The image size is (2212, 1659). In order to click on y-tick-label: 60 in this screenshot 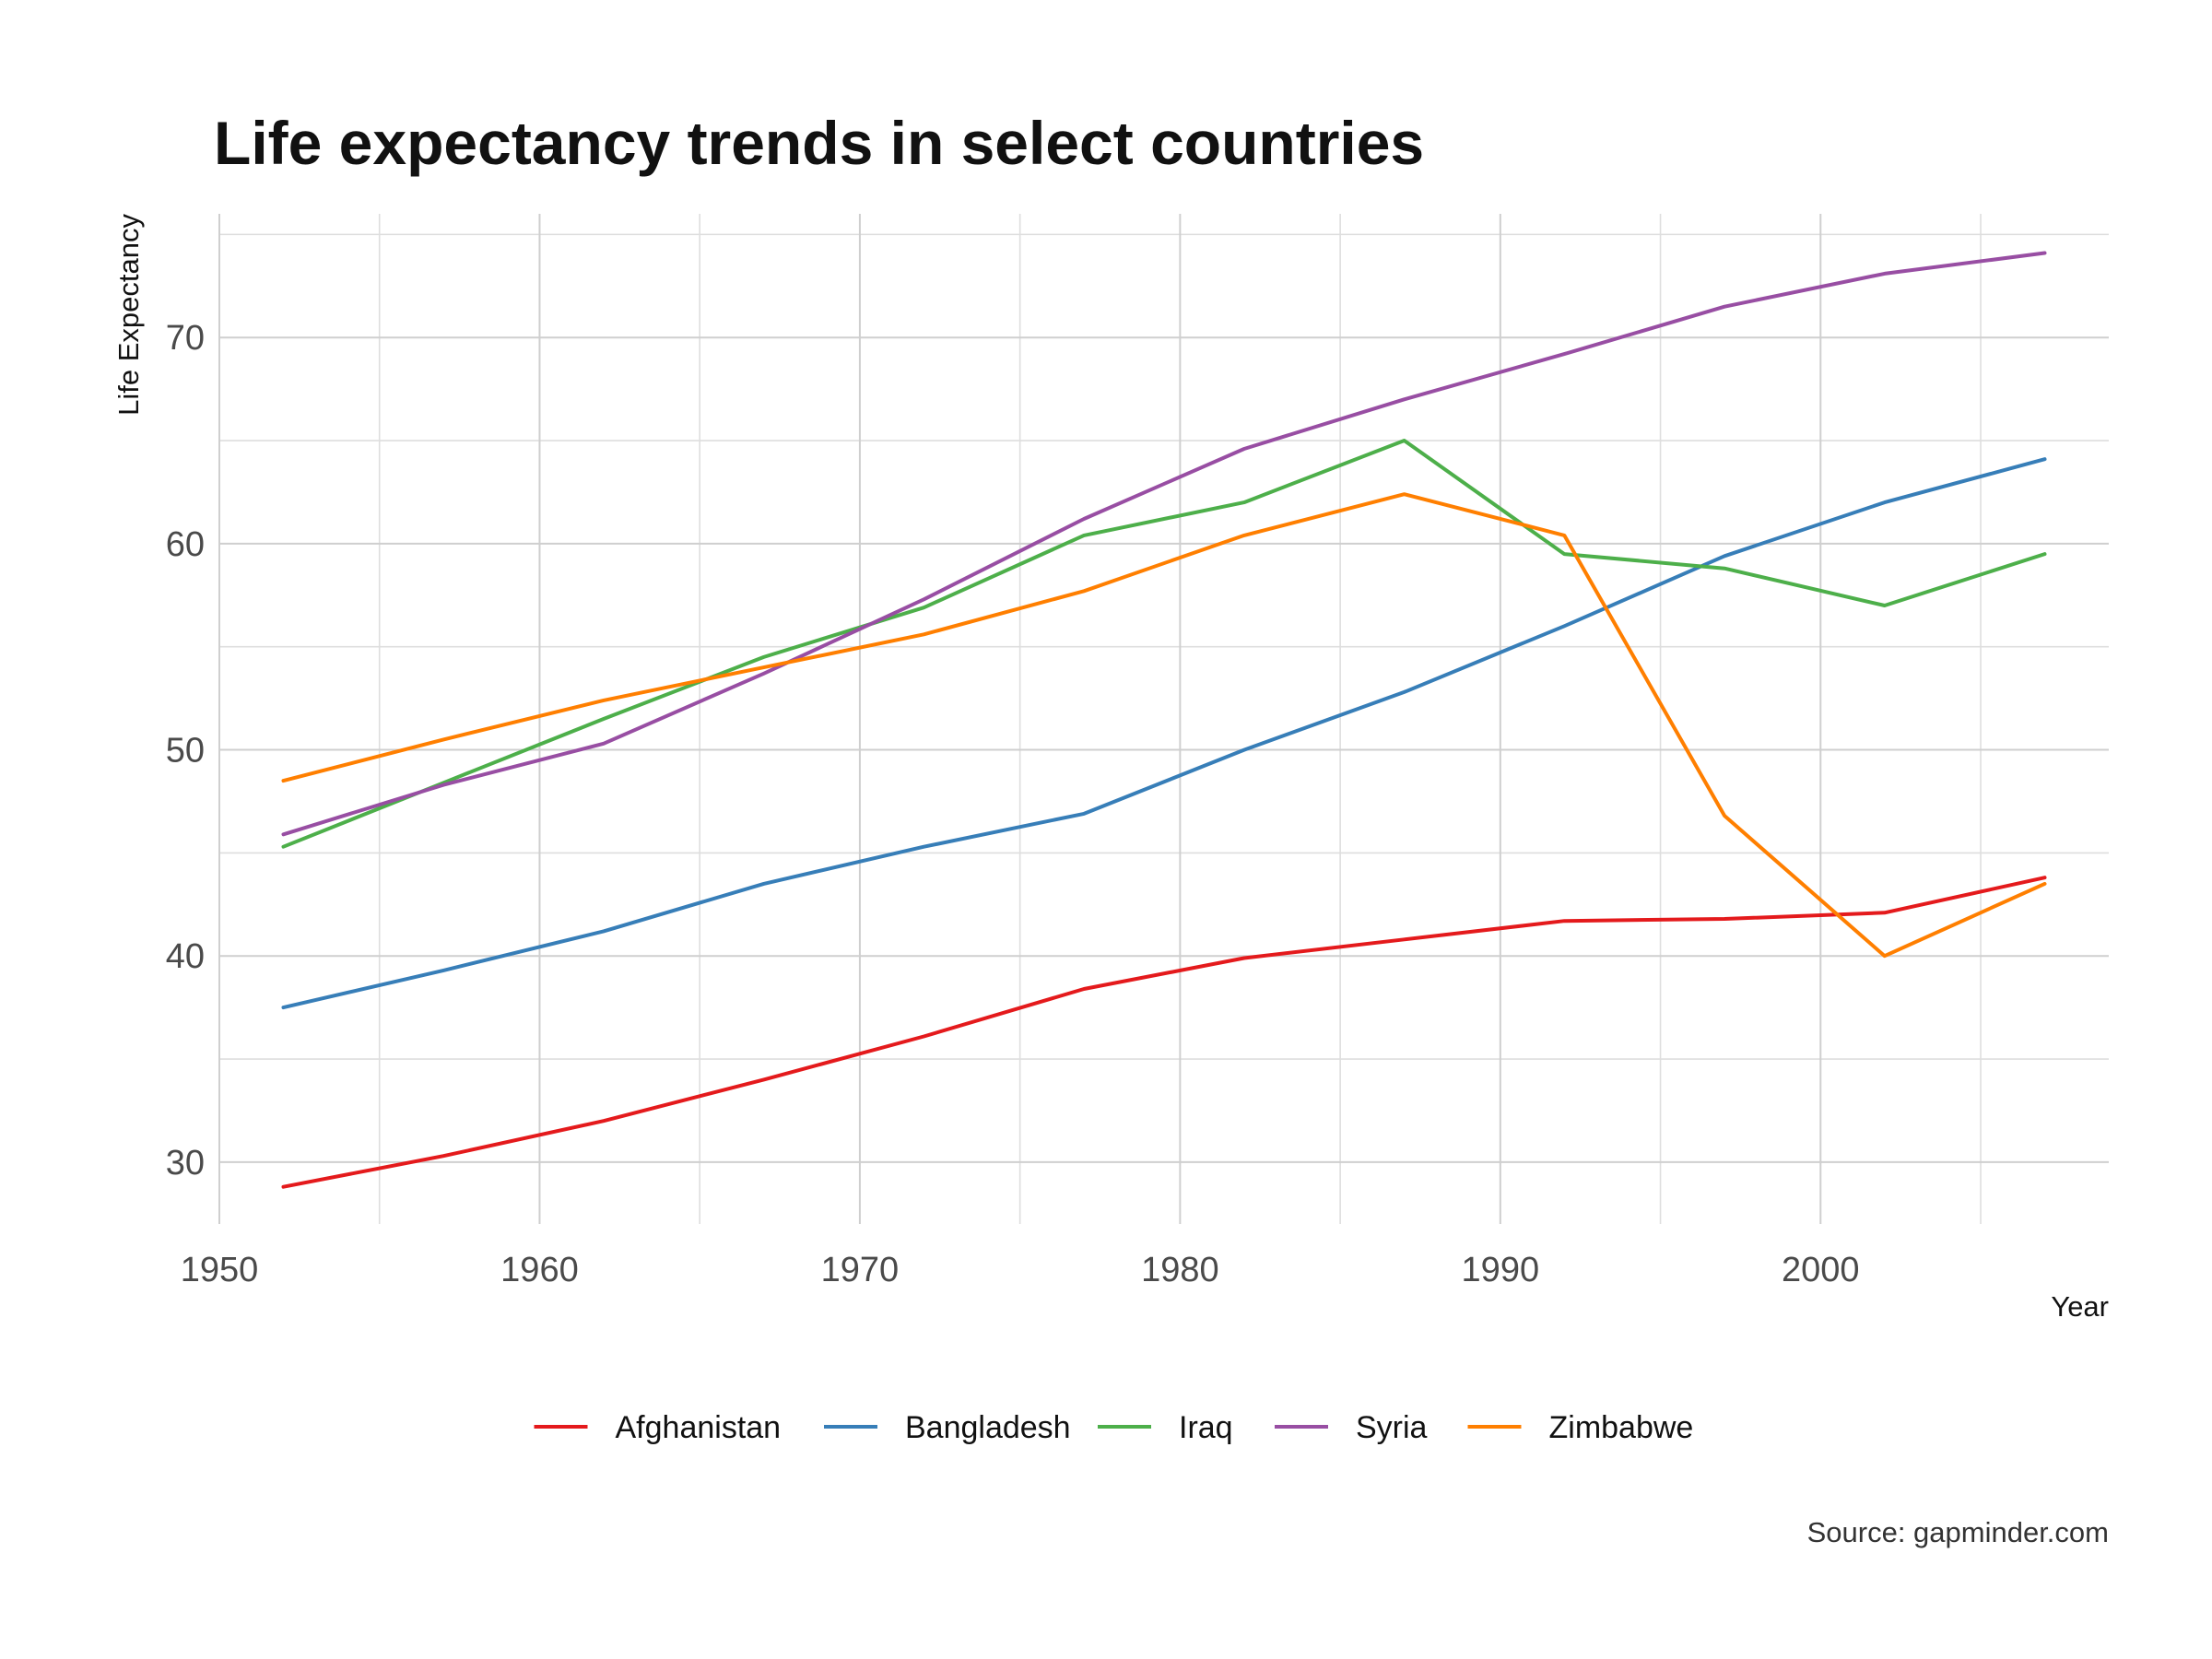, I will do `click(185, 544)`.